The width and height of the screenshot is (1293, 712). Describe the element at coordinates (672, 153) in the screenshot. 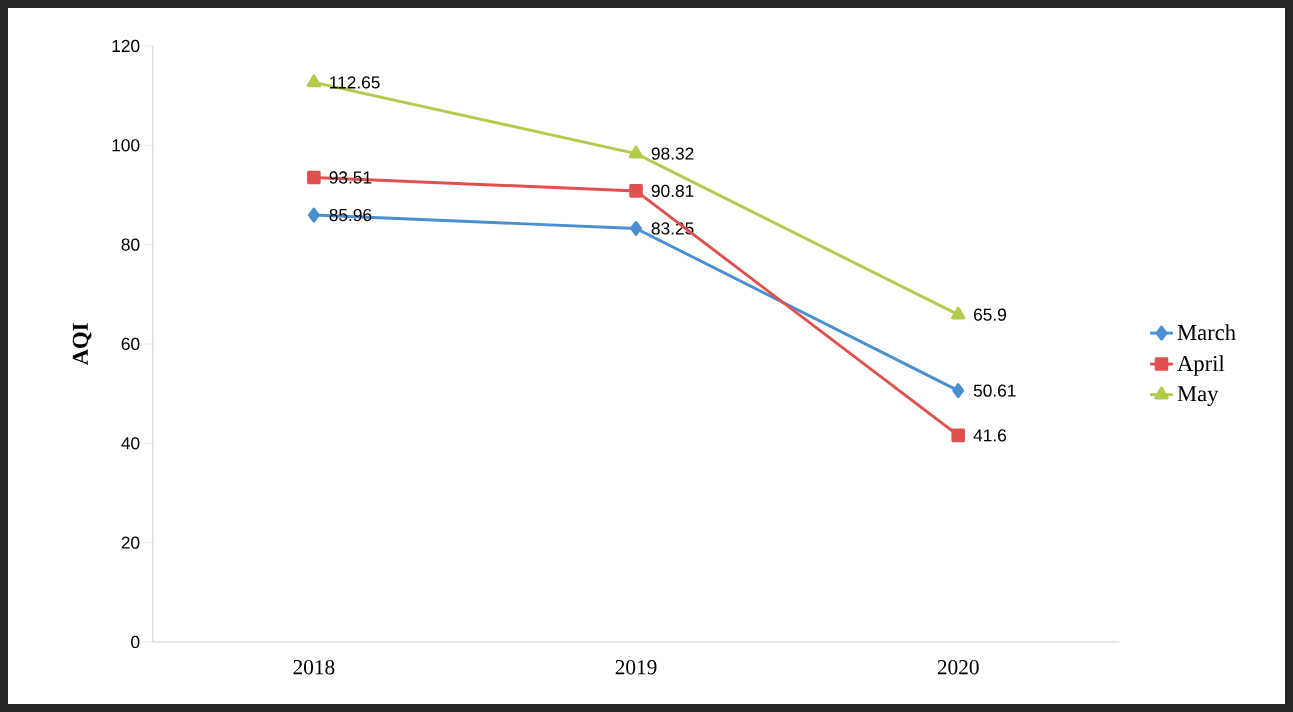

I see `data-label: 98.32` at that location.